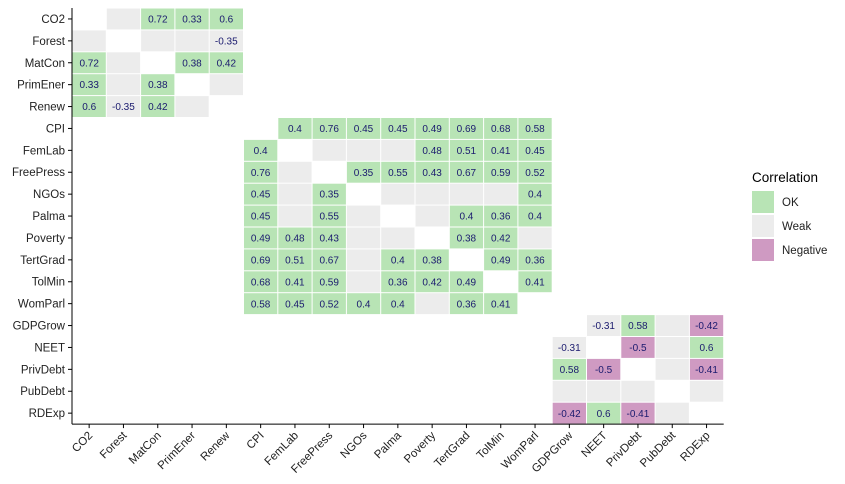 This screenshot has height=484, width=845. Describe the element at coordinates (363, 172) in the screenshot. I see `heatmap-cell-FreePress-NGOs` at that location.